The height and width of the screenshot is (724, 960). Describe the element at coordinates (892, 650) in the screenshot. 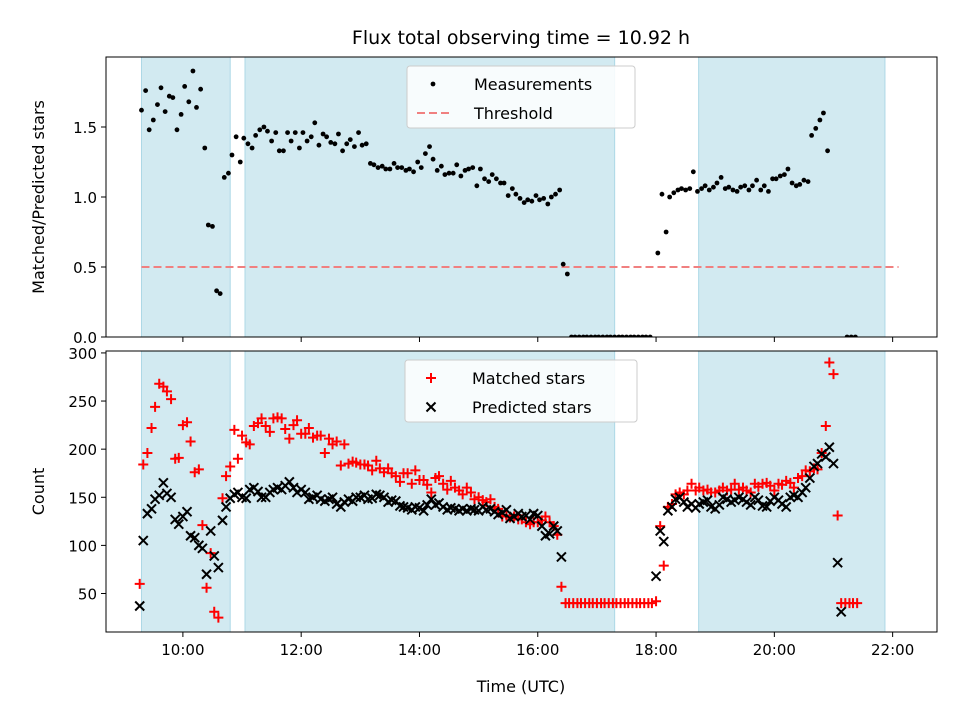

I see `x-tick-label: 22:00` at that location.